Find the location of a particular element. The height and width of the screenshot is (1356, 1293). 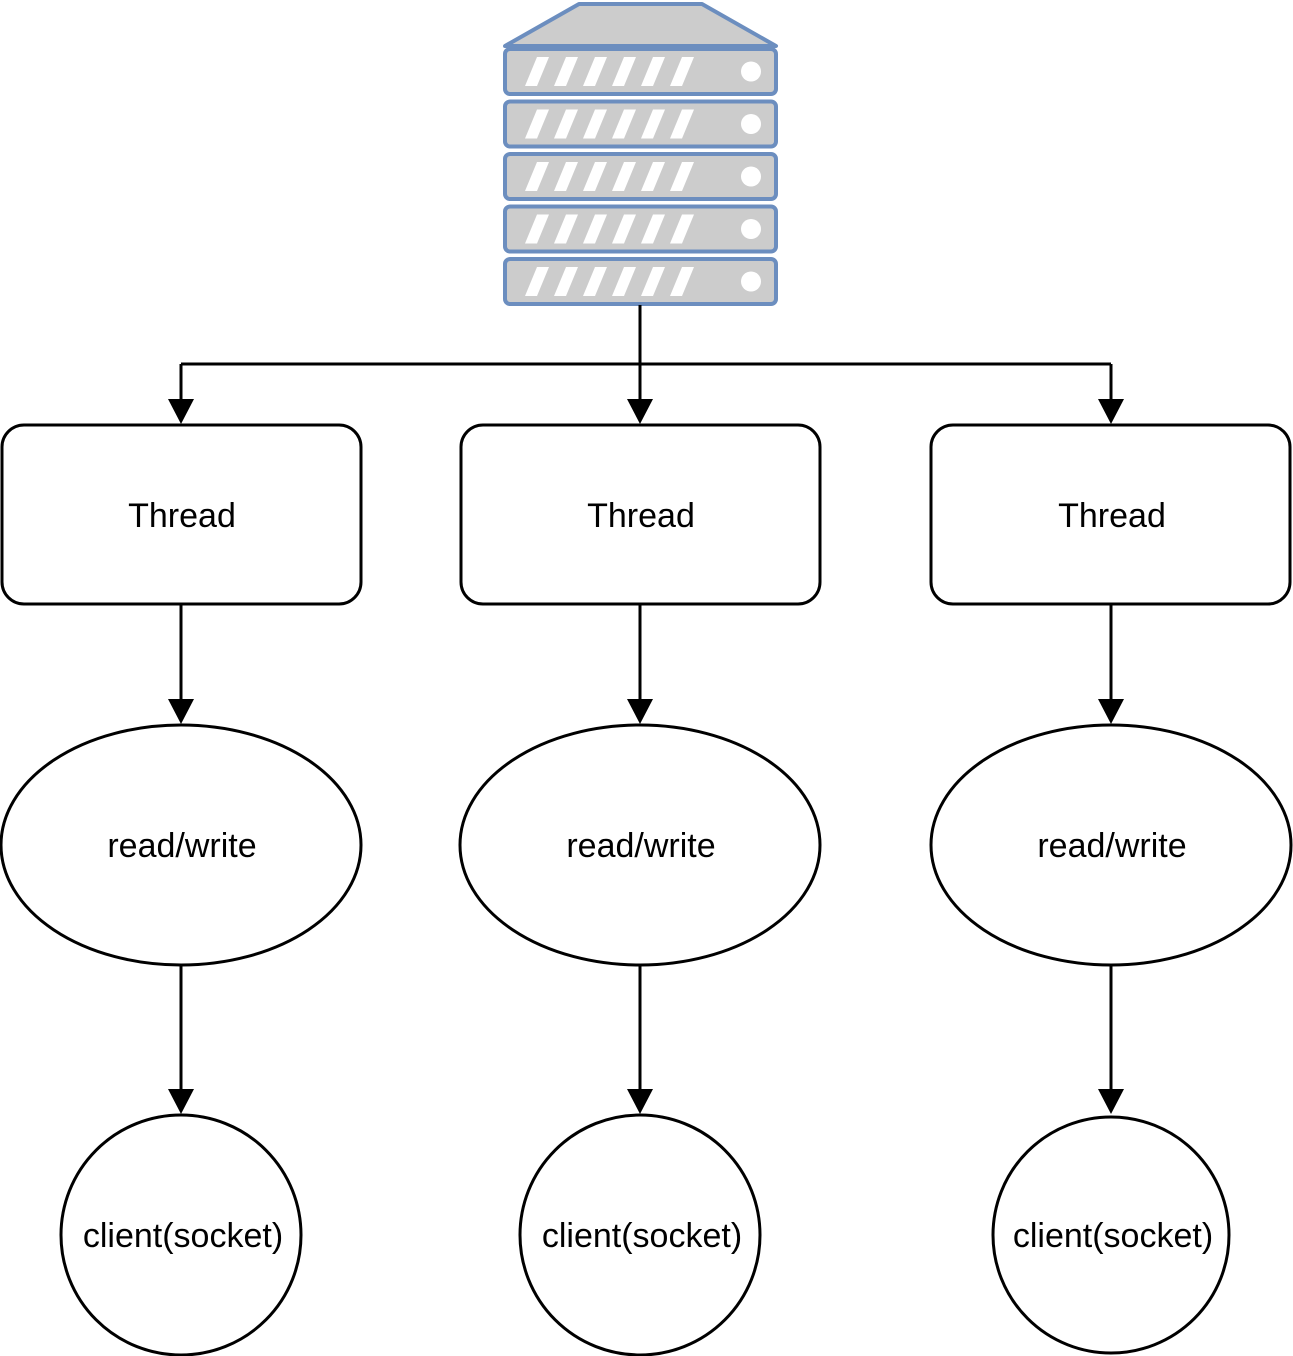

client-socket-label-1: client(socket) is located at coordinates (183, 1236).